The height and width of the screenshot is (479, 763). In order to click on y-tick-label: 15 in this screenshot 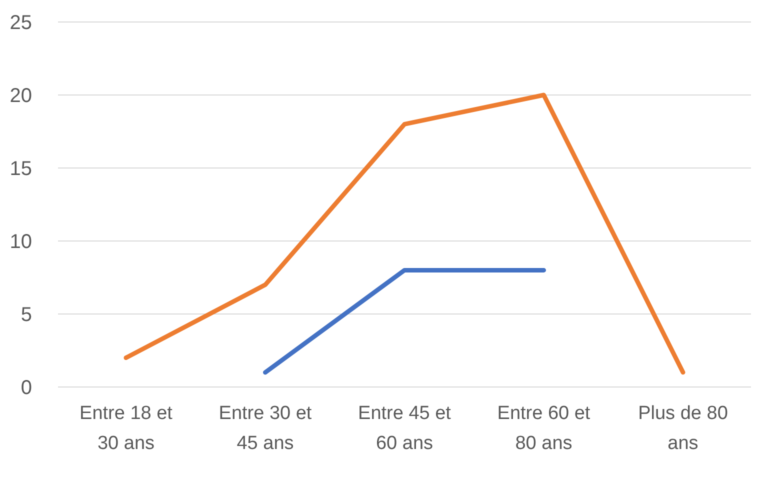, I will do `click(21, 169)`.